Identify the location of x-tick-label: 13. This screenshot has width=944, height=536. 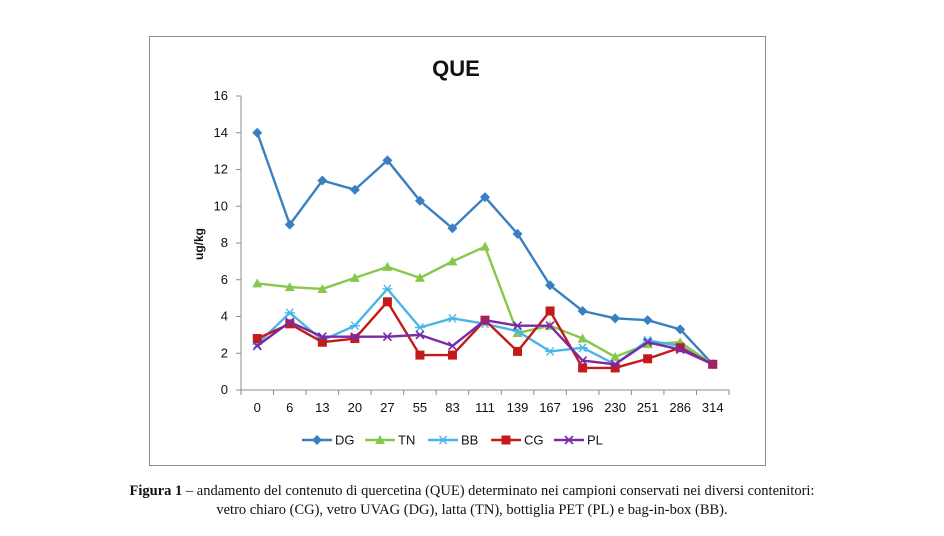
(322, 407).